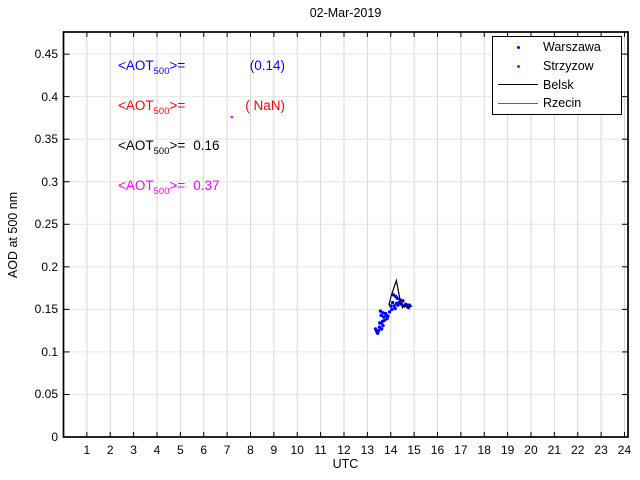  Describe the element at coordinates (49, 96) in the screenshot. I see `y-tick-label: 0.4` at that location.